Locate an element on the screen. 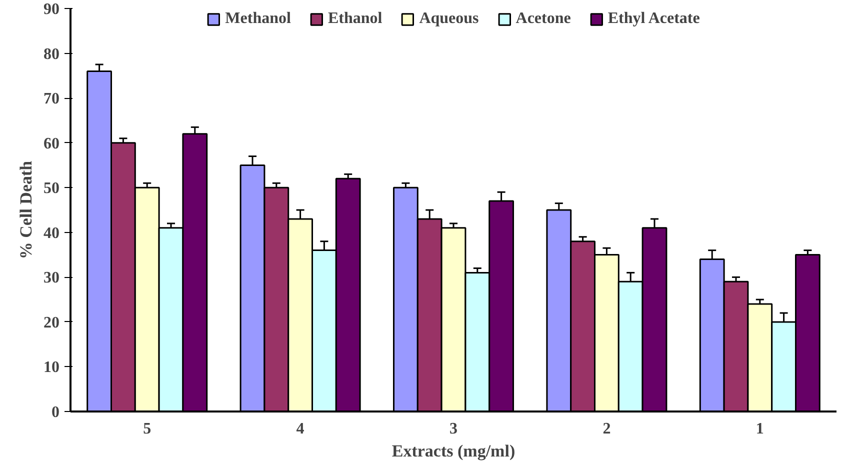 The height and width of the screenshot is (463, 851). x-tick-label: 3 is located at coordinates (454, 429).